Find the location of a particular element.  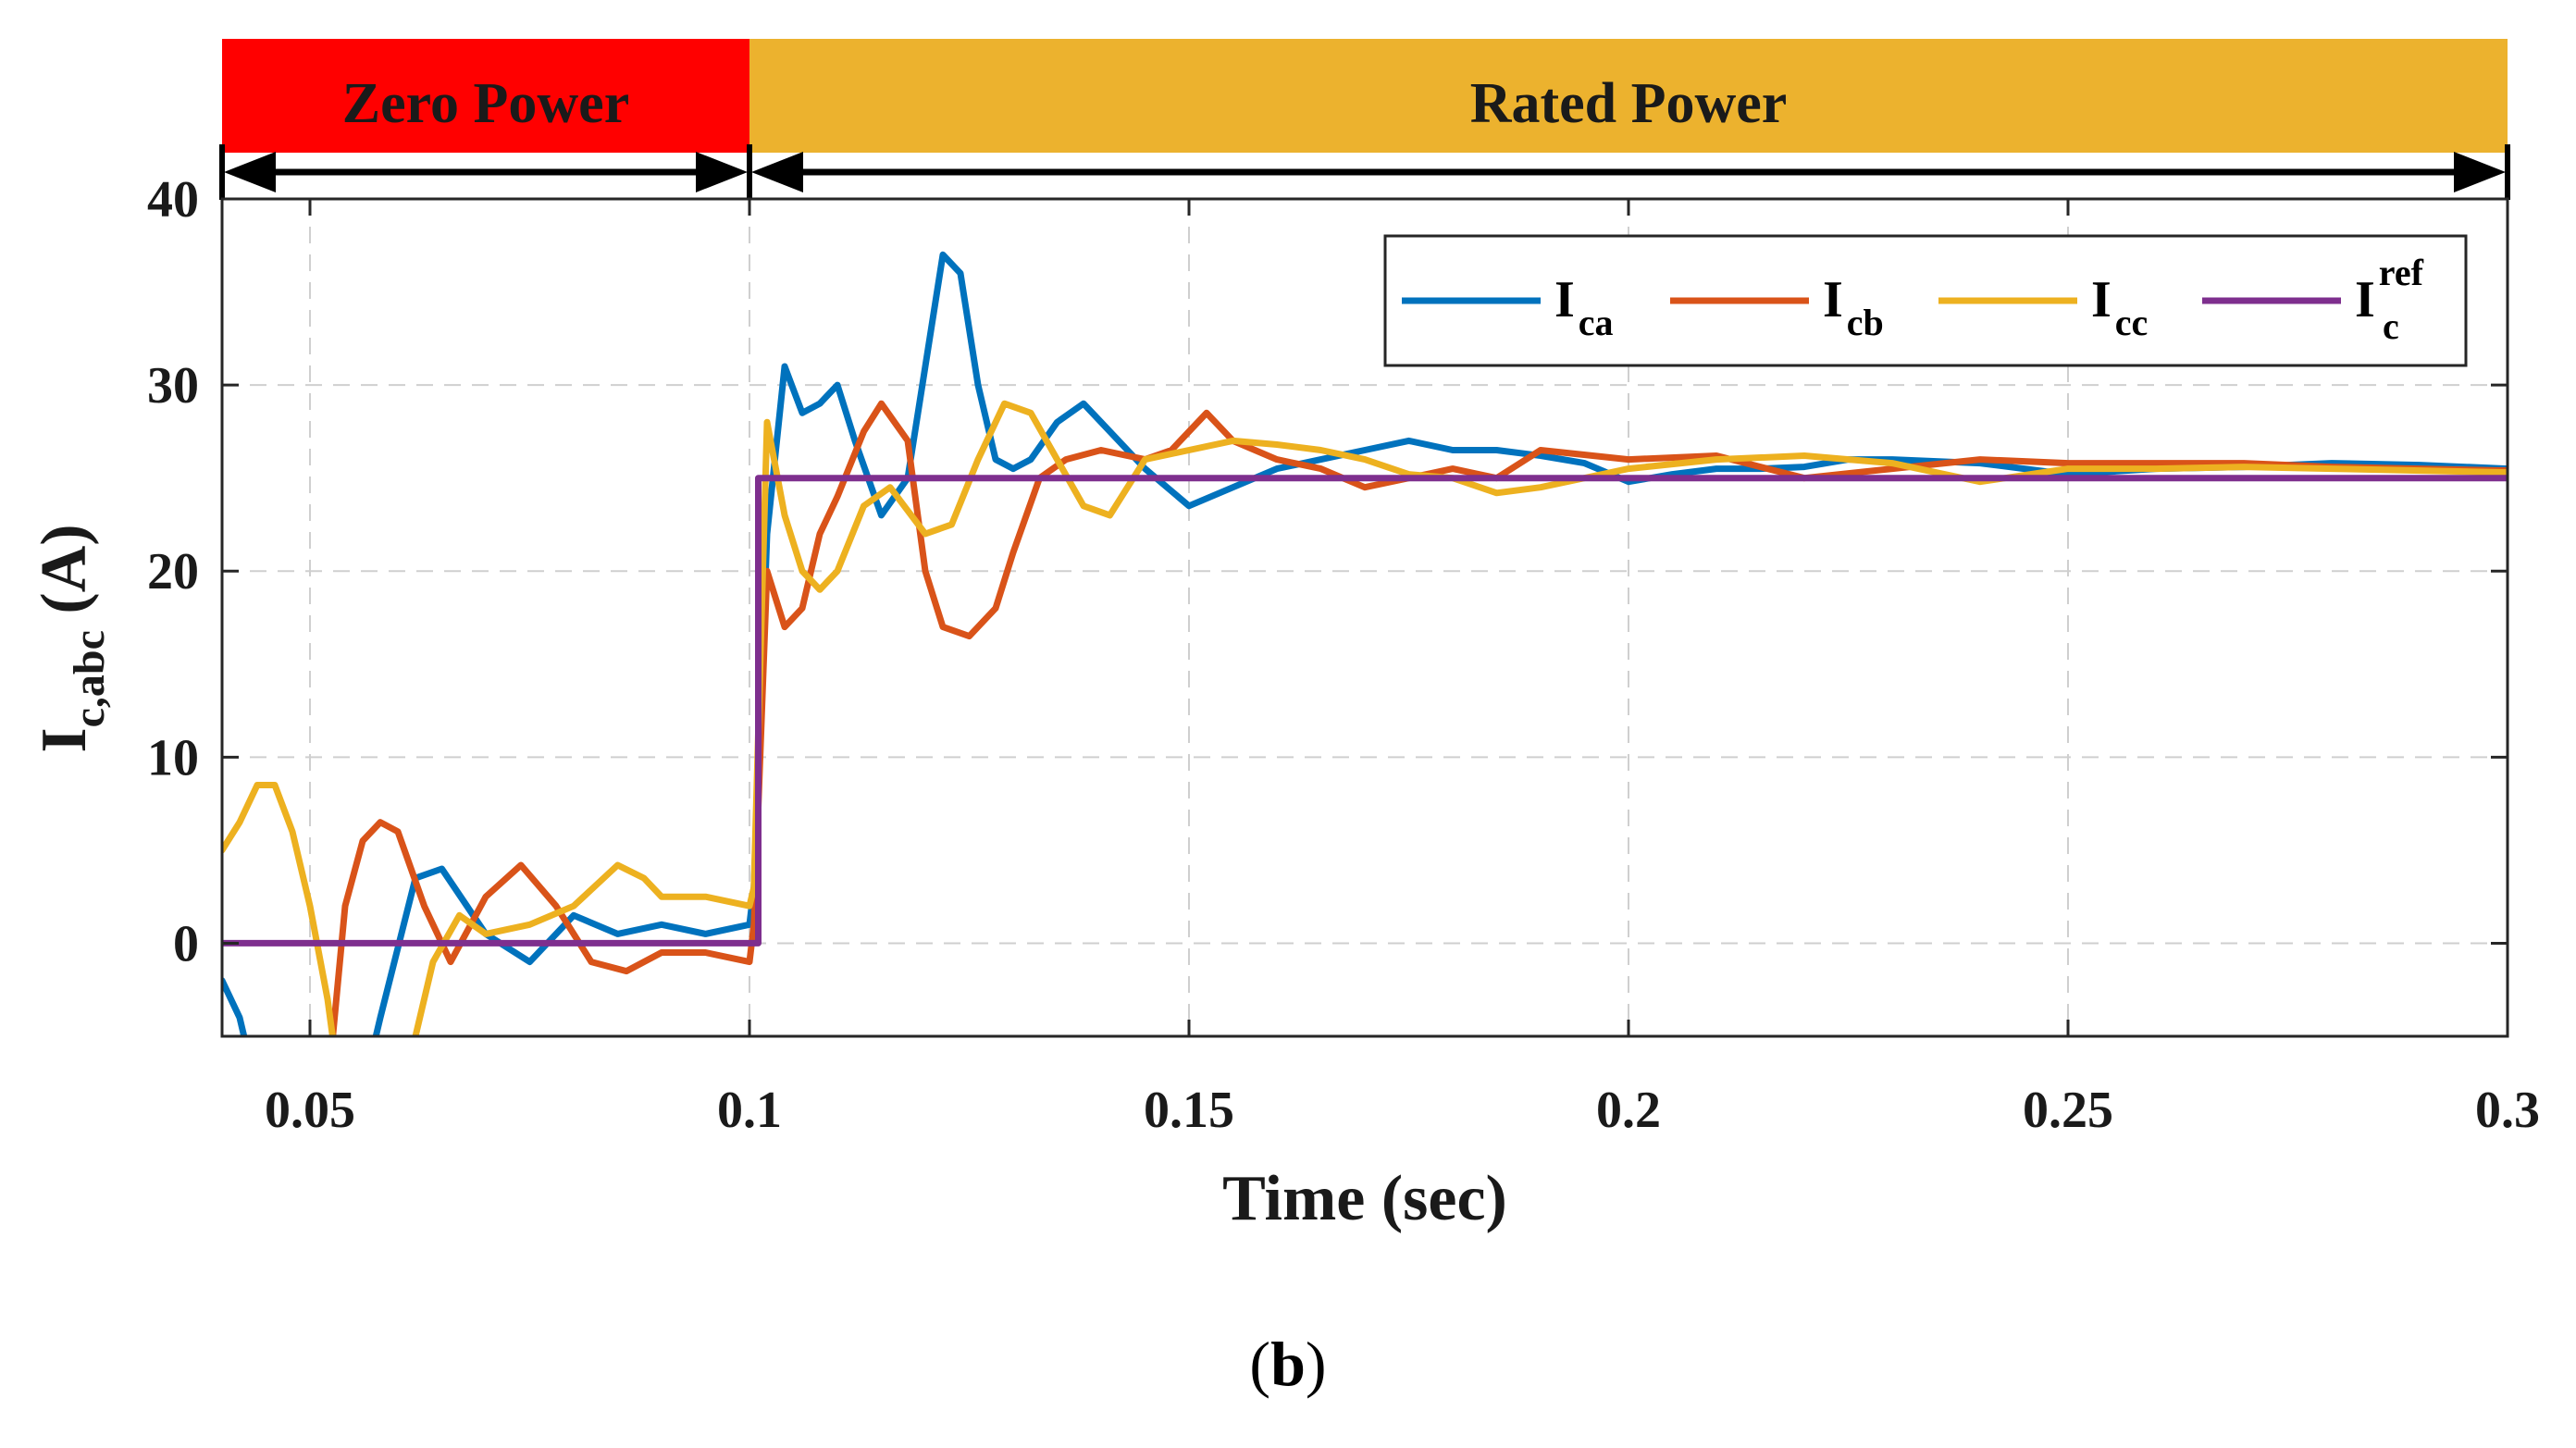

band-label-zero-power: Zero Power is located at coordinates (486, 103).